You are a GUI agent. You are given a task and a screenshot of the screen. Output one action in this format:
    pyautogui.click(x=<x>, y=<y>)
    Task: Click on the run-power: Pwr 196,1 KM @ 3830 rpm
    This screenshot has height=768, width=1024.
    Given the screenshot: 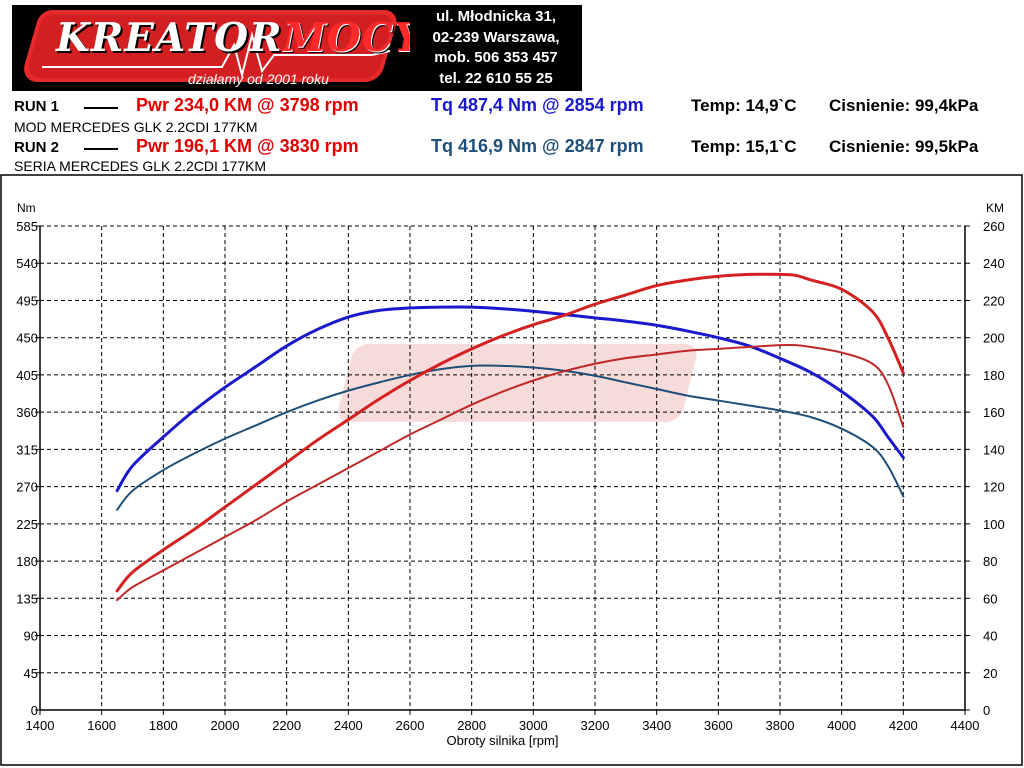 What is the action you would take?
    pyautogui.click(x=247, y=146)
    